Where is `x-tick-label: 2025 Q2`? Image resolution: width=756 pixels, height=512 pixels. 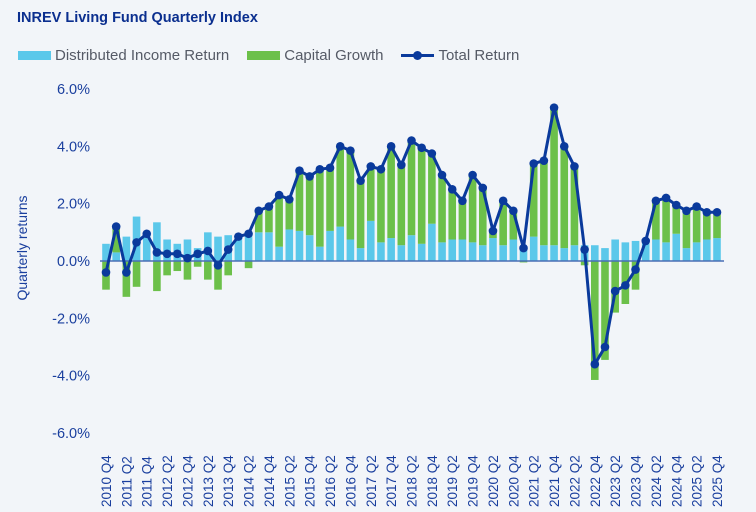 x-tick-label: 2025 Q2 is located at coordinates (697, 481).